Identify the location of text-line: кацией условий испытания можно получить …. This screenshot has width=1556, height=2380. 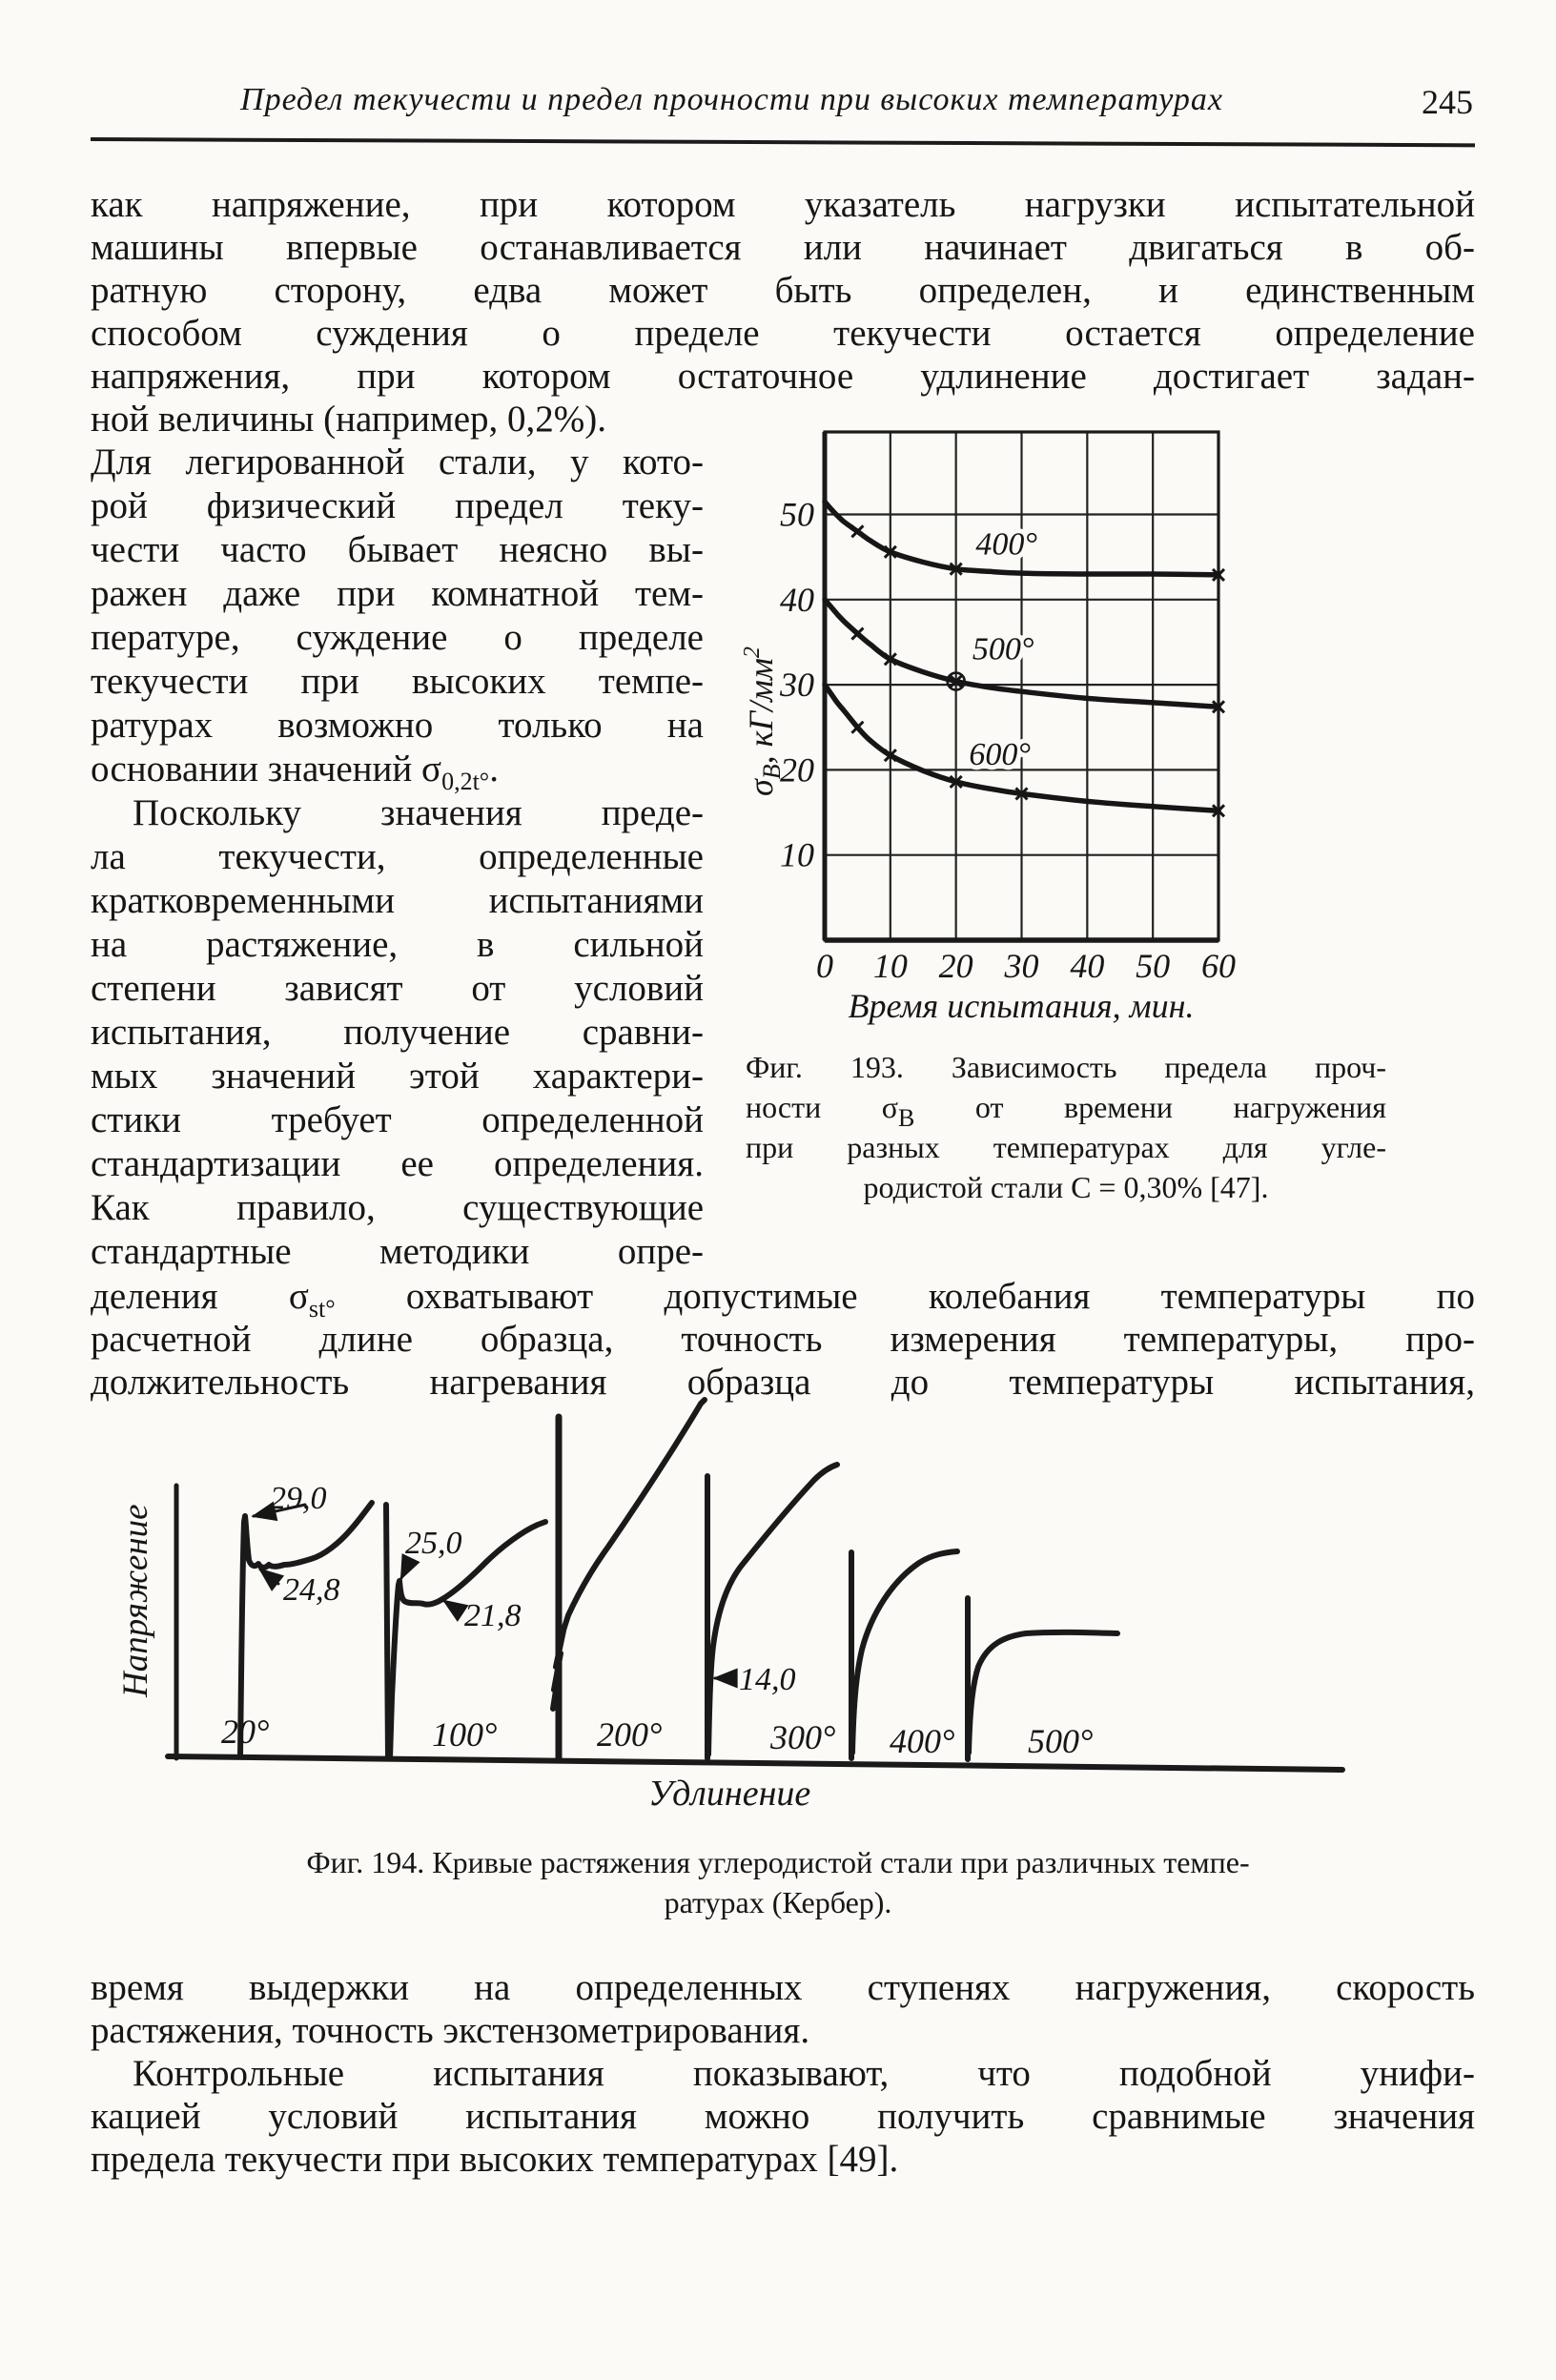
(783, 2116).